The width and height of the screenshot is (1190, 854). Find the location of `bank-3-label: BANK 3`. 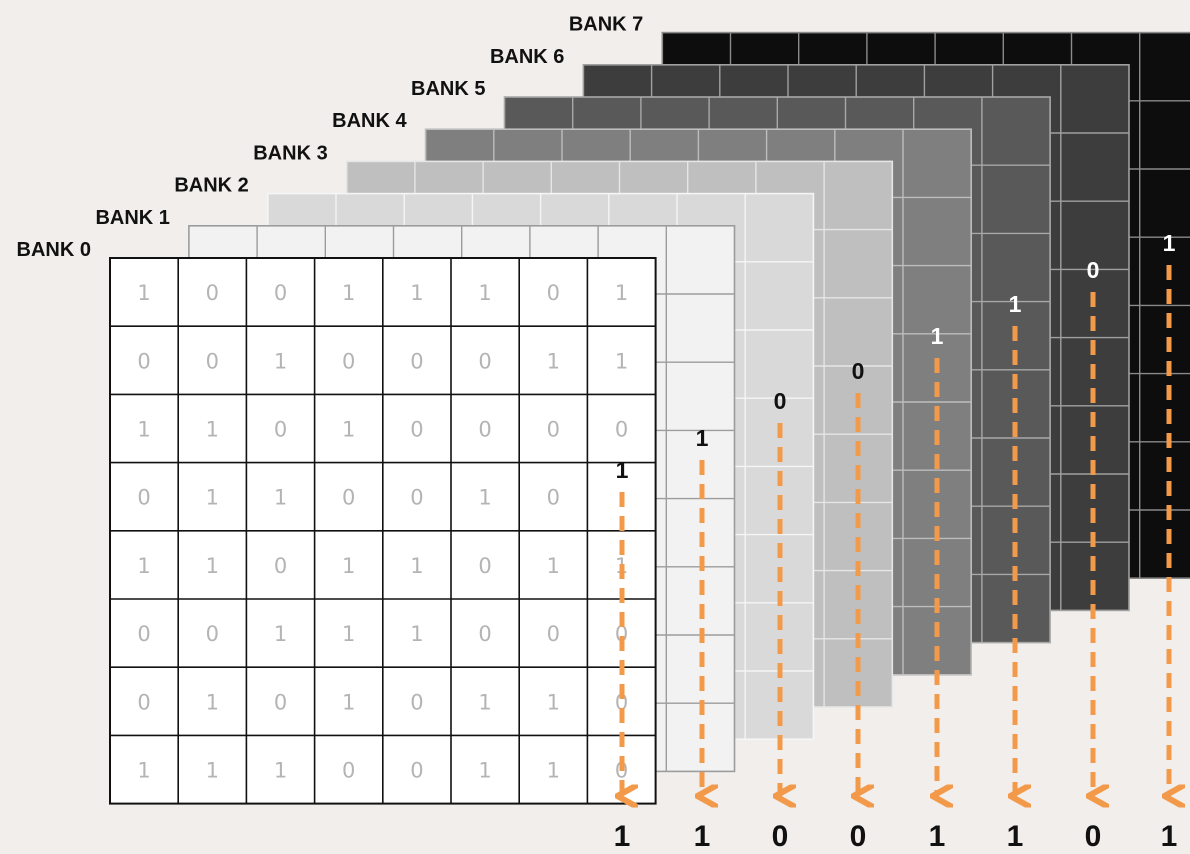

bank-3-label: BANK 3 is located at coordinates (290, 153).